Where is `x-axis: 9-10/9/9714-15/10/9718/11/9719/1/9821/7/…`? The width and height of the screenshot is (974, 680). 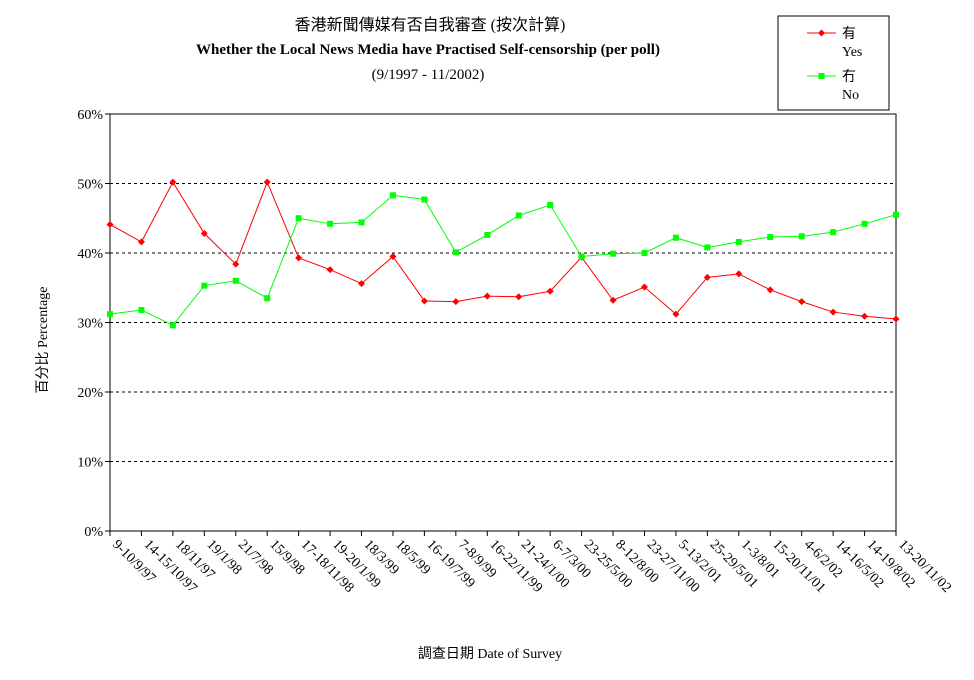 x-axis: 9-10/9/9714-15/10/9718/11/9719/1/9821/7/… is located at coordinates (531, 563).